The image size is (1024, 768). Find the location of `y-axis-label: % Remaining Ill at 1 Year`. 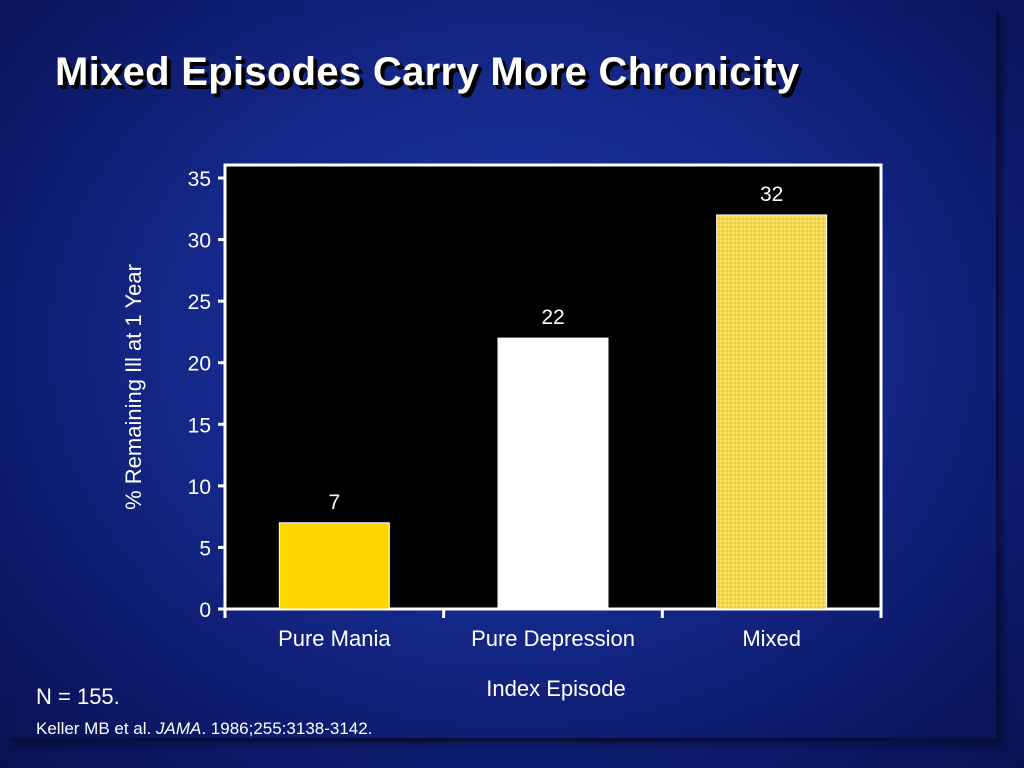

y-axis-label: % Remaining Ill at 1 Year is located at coordinates (133, 387).